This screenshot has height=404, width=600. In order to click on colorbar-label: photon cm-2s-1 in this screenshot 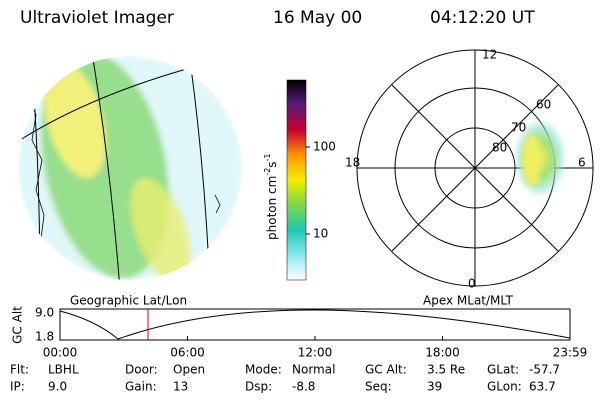, I will do `click(271, 196)`.